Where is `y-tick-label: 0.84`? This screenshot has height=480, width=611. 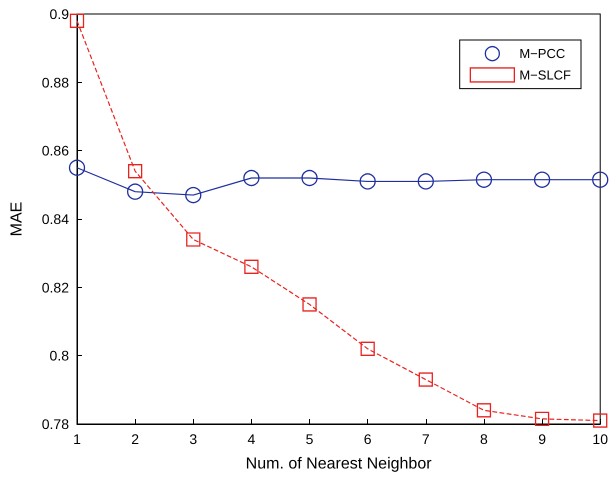
y-tick-label: 0.84 is located at coordinates (56, 219).